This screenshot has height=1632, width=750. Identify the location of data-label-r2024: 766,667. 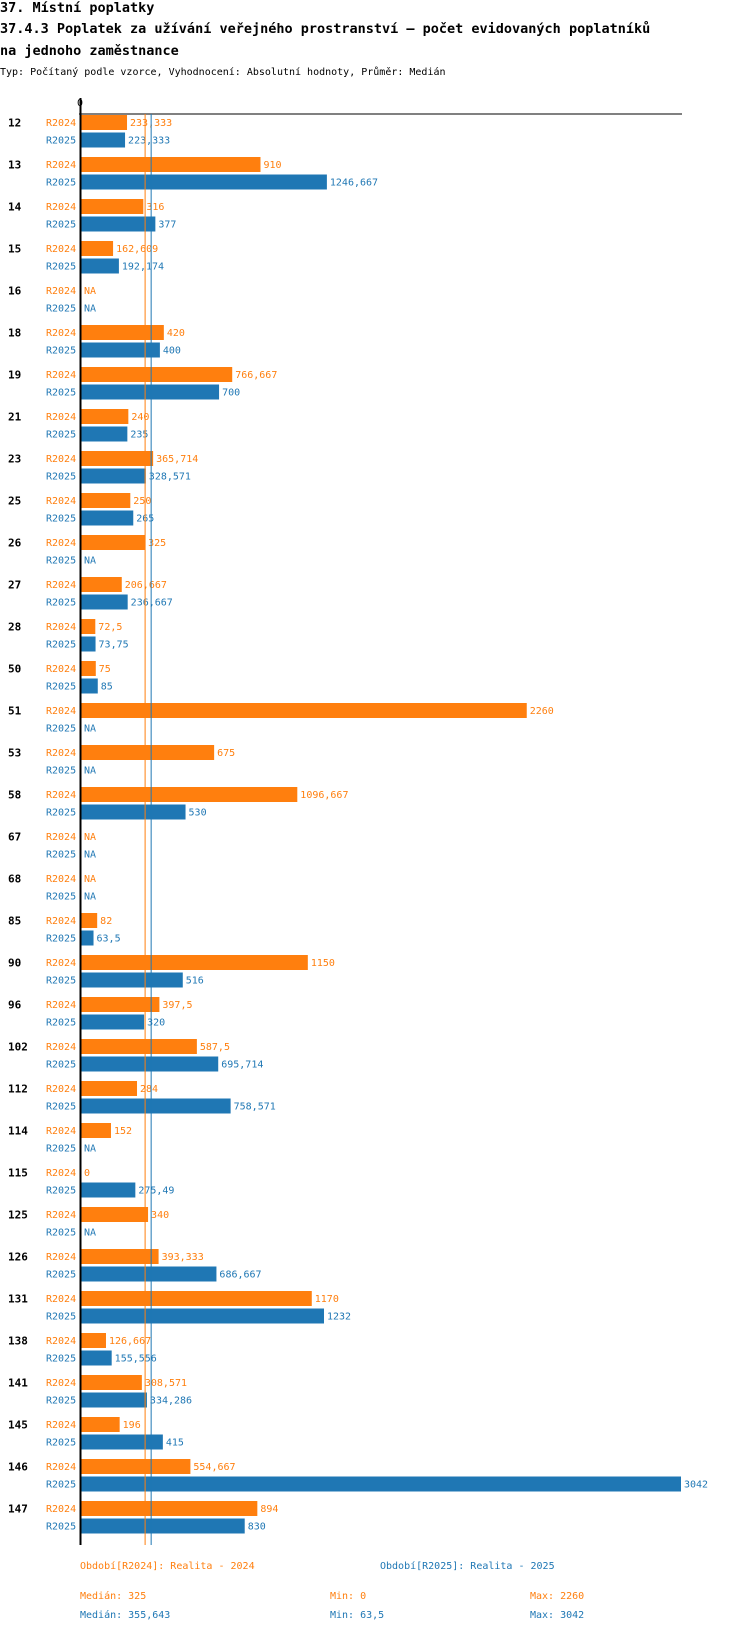
(256, 375).